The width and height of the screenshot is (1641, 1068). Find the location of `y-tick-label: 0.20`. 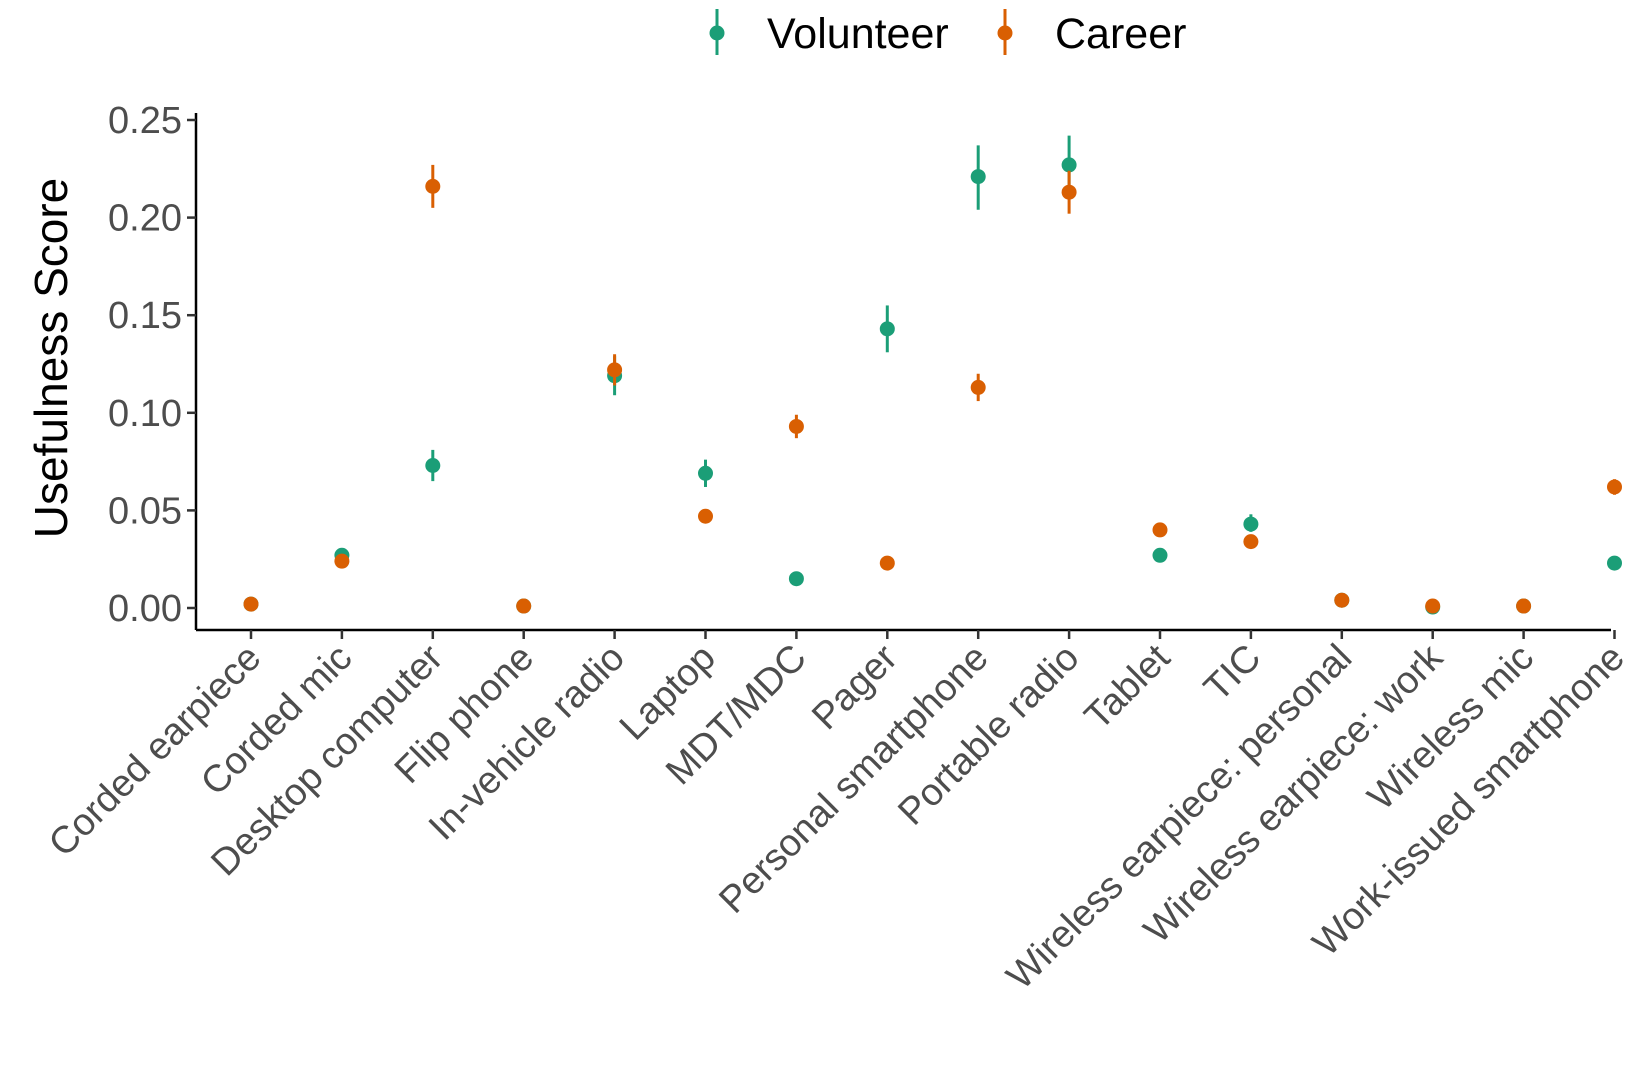

y-tick-label: 0.20 is located at coordinates (145, 219).